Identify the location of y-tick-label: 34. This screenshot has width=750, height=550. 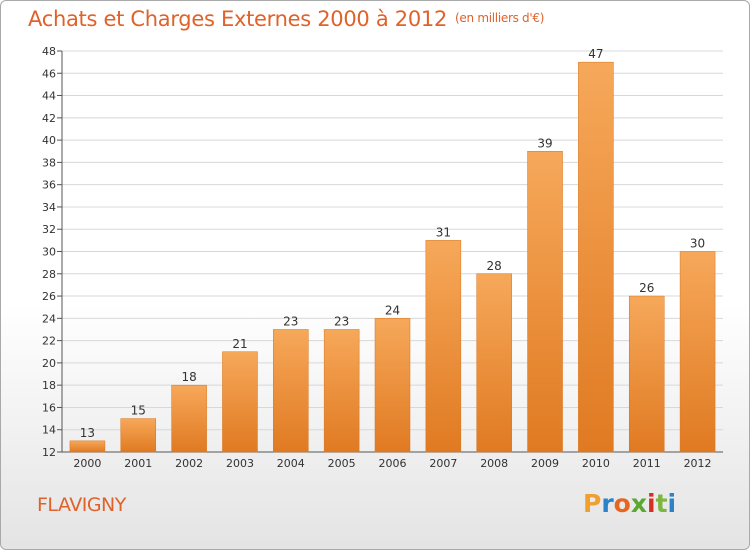
(49, 207).